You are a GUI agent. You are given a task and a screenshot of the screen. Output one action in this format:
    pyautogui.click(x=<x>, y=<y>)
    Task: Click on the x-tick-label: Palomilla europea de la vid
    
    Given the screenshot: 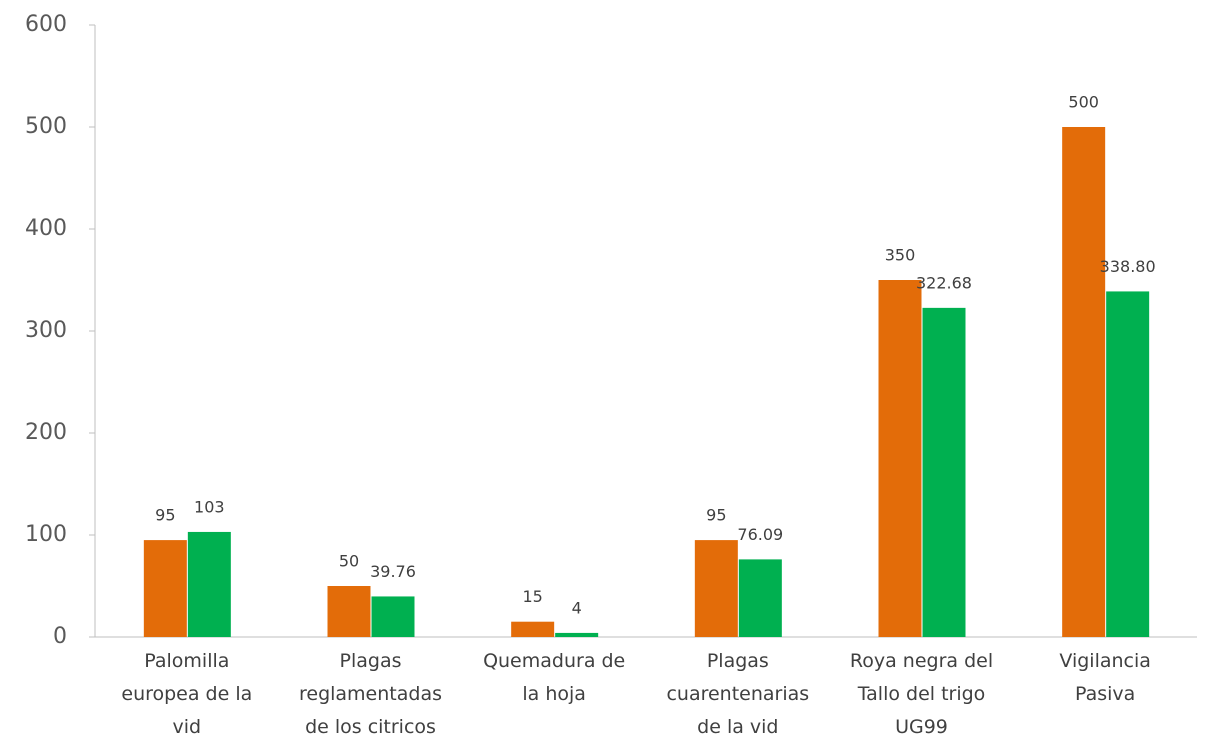 What is the action you would take?
    pyautogui.click(x=187, y=694)
    